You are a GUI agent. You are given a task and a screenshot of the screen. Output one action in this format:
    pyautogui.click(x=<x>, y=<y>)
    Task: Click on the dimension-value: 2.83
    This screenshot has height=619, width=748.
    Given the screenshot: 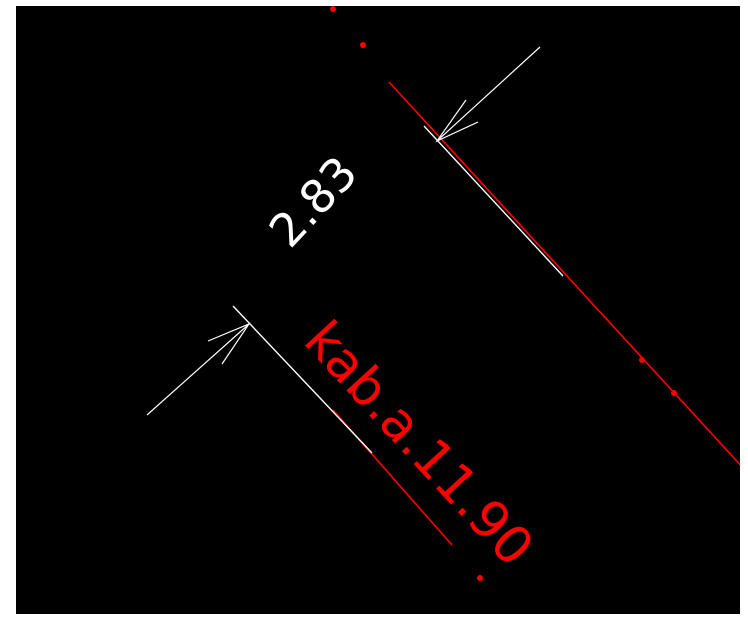 What is the action you would take?
    pyautogui.click(x=313, y=202)
    